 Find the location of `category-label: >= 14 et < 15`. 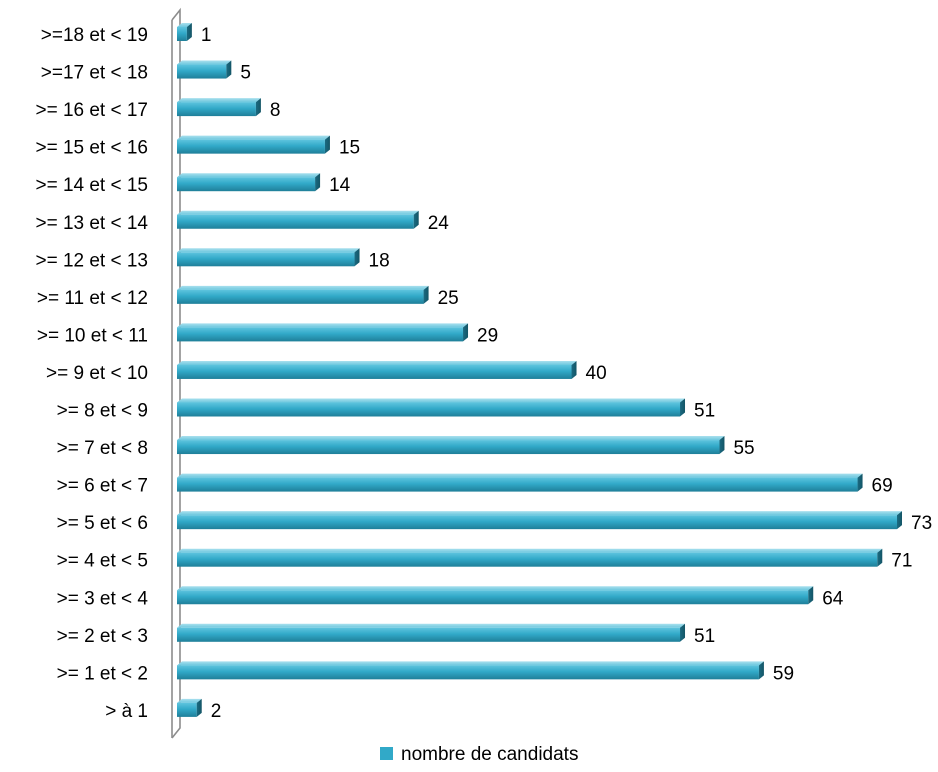

category-label: >= 14 et < 15 is located at coordinates (91, 185).